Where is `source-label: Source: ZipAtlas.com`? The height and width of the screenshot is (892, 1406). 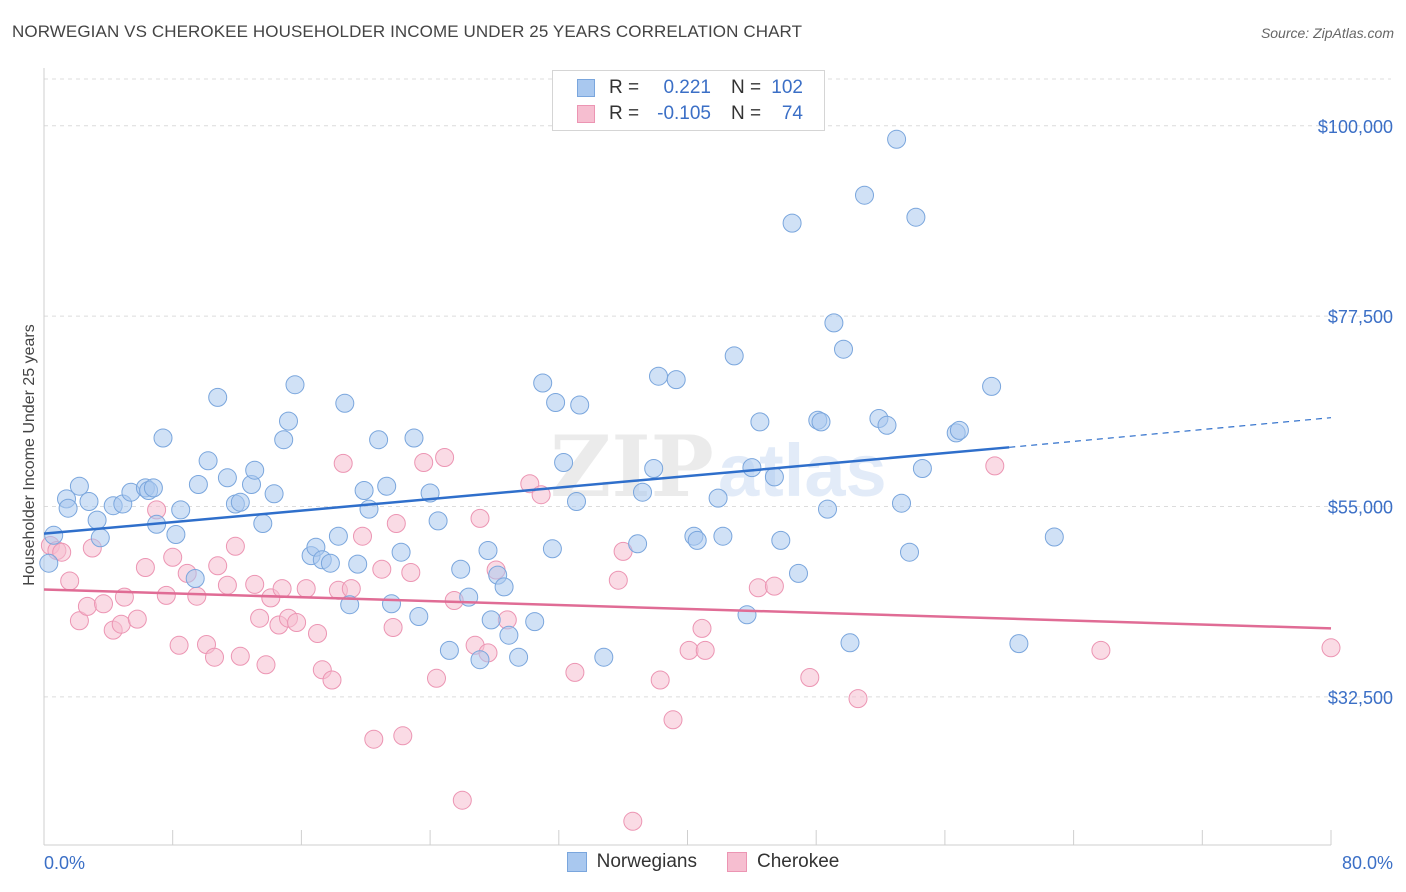 source-label: Source: ZipAtlas.com is located at coordinates (1327, 33).